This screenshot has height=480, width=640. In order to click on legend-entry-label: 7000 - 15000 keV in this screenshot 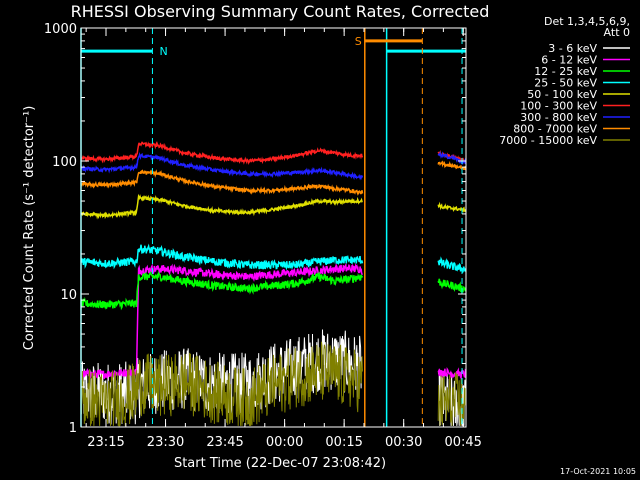, I will do `click(548, 140)`.